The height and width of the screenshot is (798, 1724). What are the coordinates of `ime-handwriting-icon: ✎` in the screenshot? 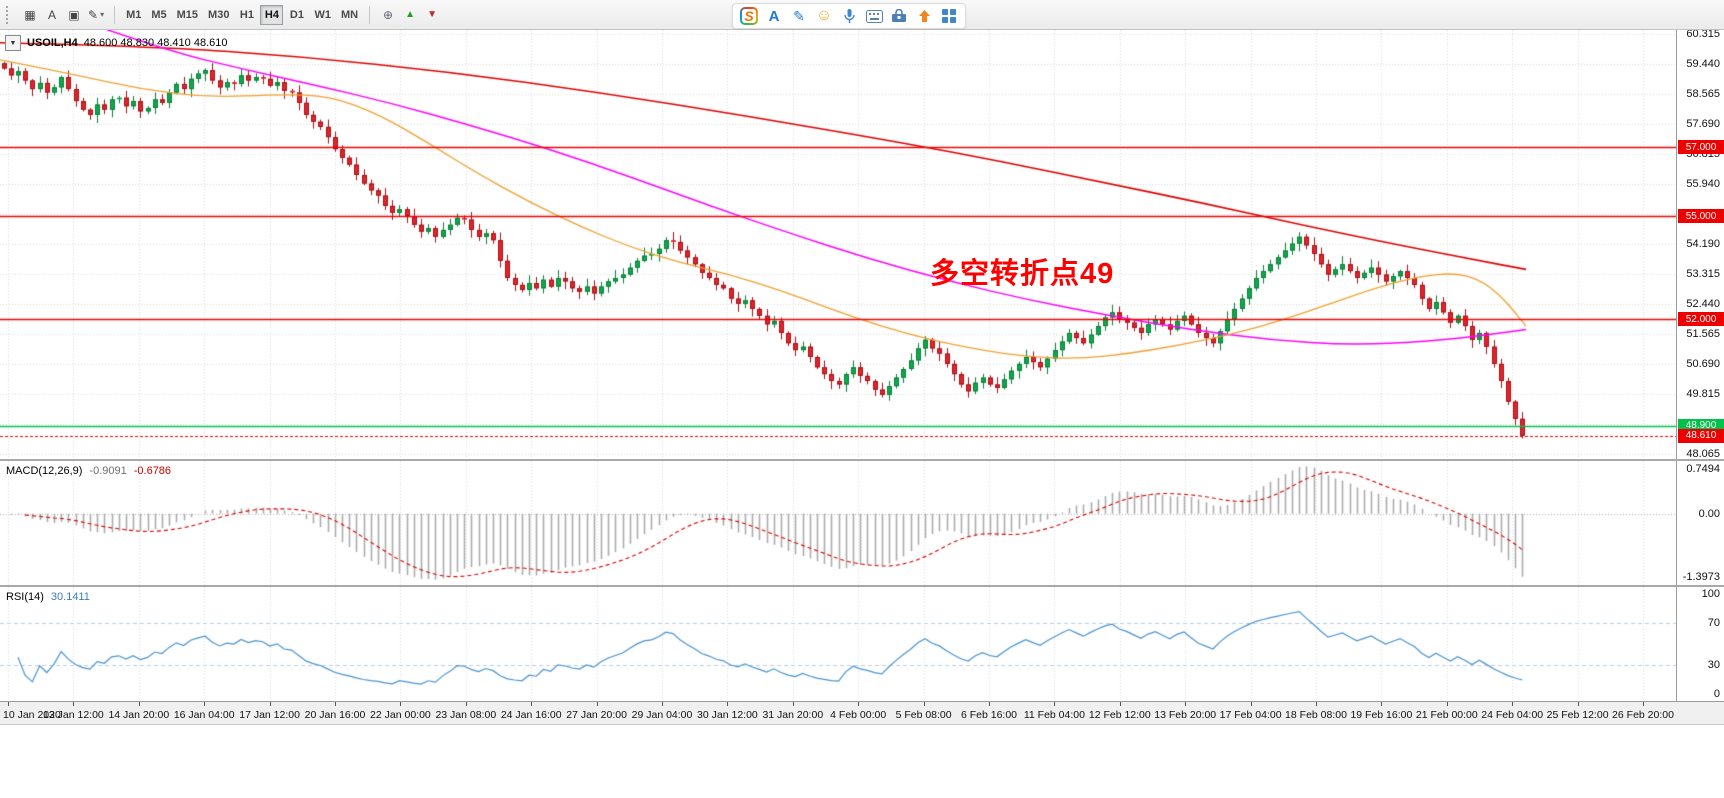 It's located at (799, 15).